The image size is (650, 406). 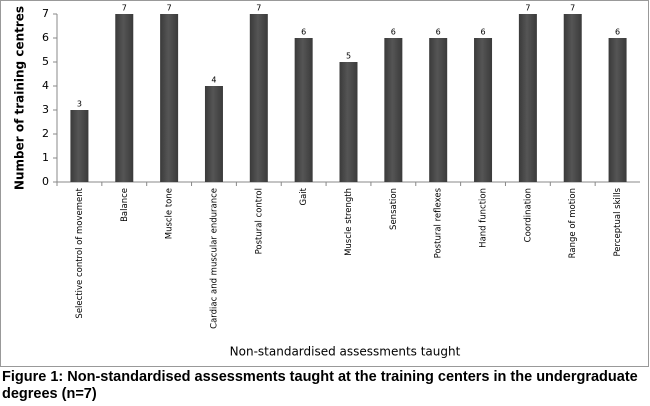 I want to click on x-tick-label: Gait, so click(x=304, y=196).